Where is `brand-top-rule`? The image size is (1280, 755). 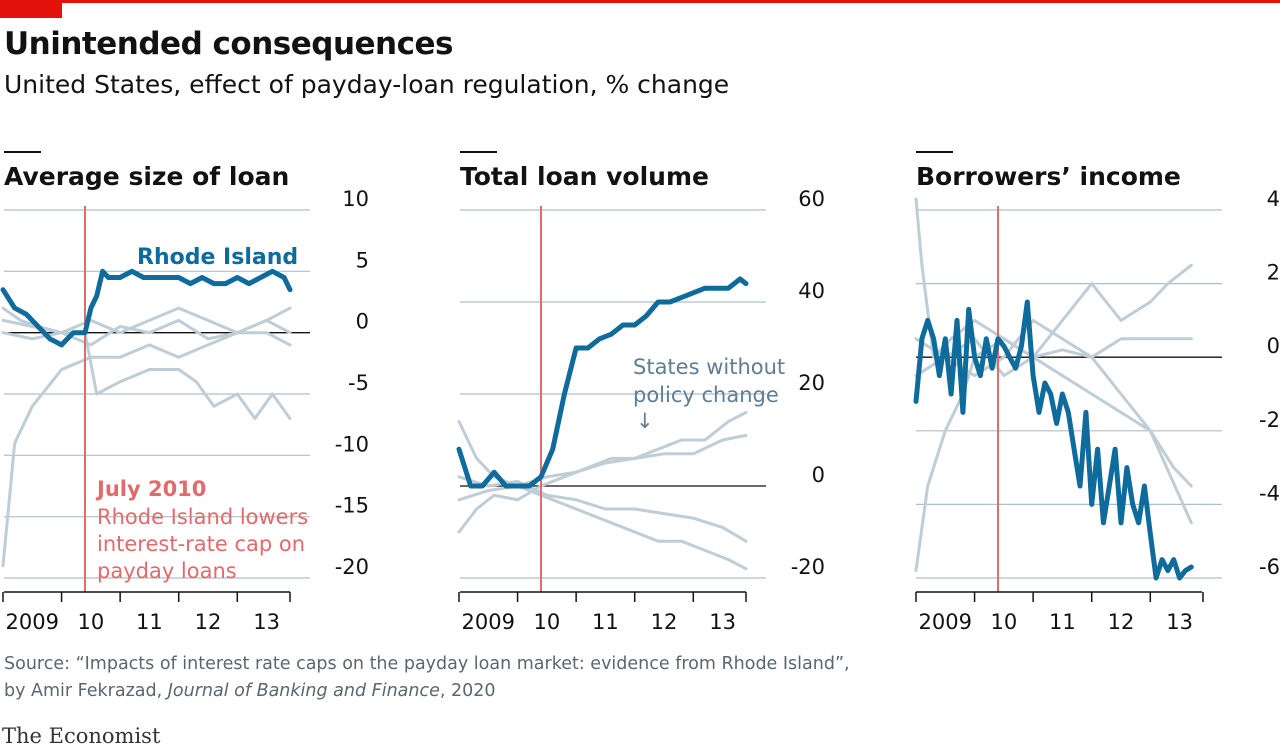 brand-top-rule is located at coordinates (640, 1).